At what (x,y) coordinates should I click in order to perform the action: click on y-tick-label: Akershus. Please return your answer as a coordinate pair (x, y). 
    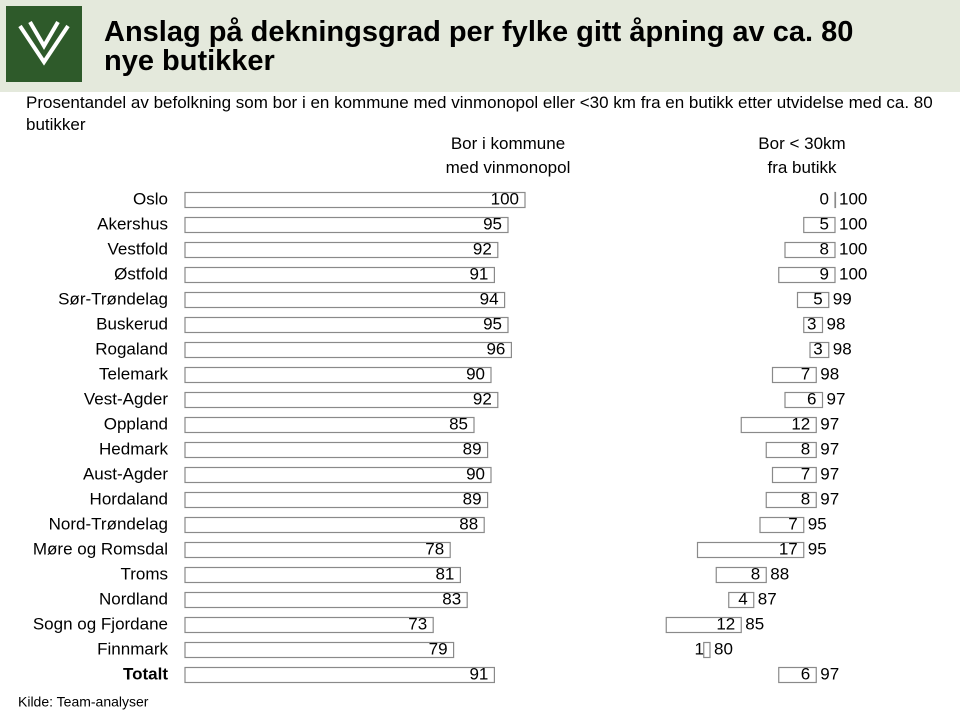
    Looking at the image, I should click on (132, 223).